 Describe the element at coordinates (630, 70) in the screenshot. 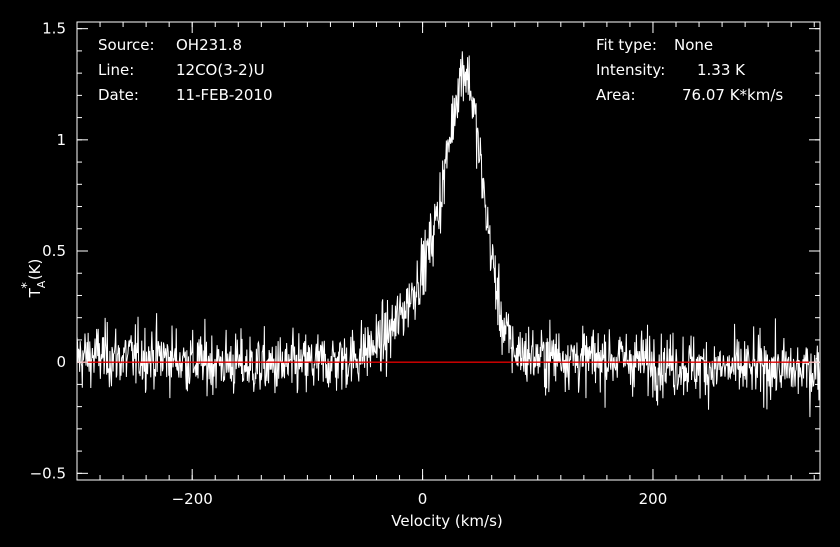

I see `info-intensity-key: Intensity:` at that location.